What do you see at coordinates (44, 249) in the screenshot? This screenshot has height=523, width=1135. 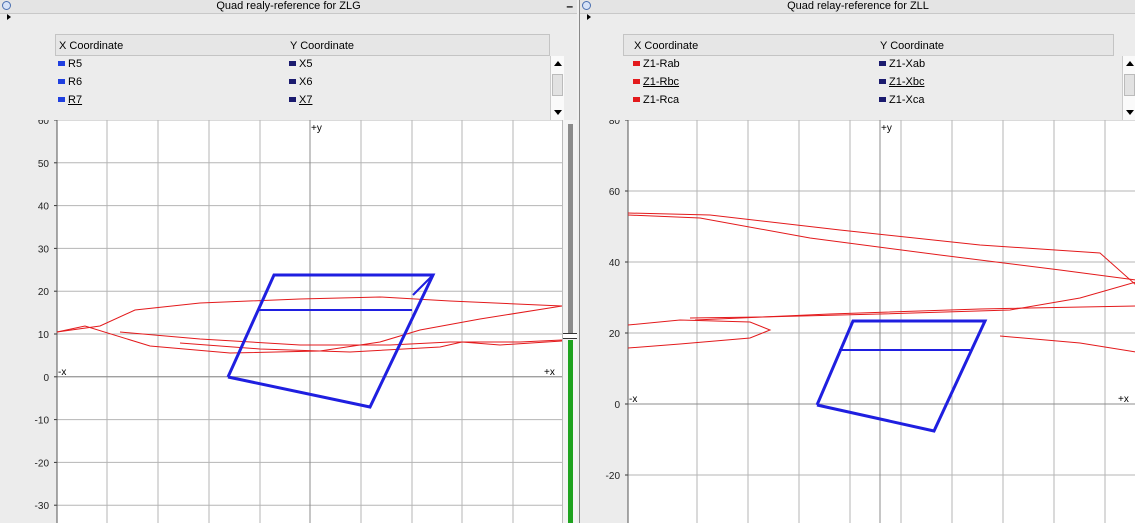 I see `y-tick-label: 30` at bounding box center [44, 249].